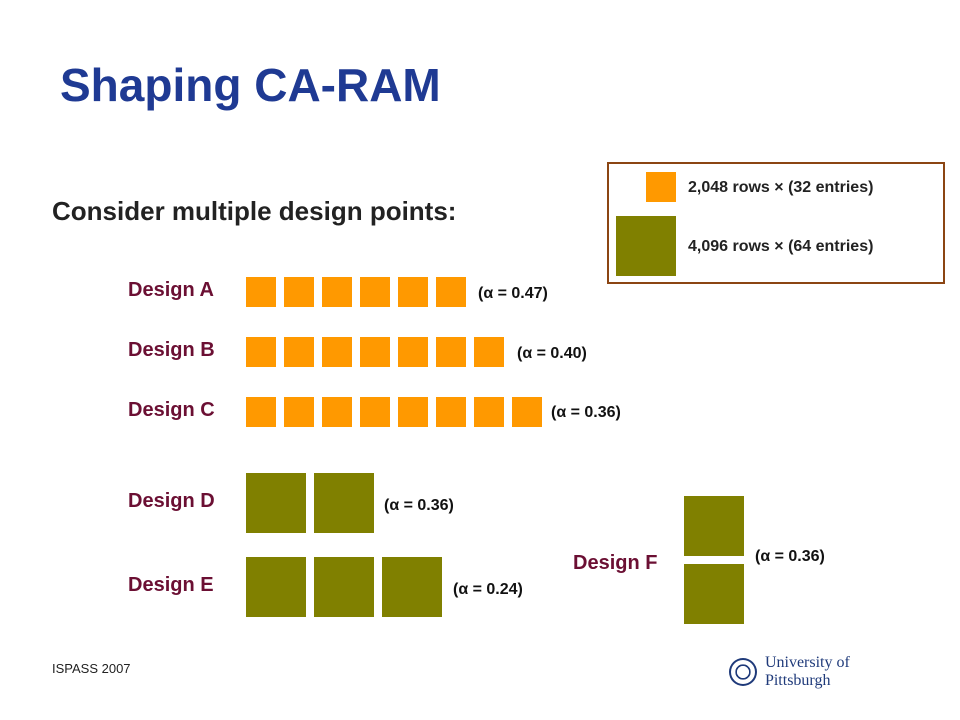 The width and height of the screenshot is (960, 720). What do you see at coordinates (250, 85) in the screenshot?
I see `slide-title: Shaping CA-RAM` at bounding box center [250, 85].